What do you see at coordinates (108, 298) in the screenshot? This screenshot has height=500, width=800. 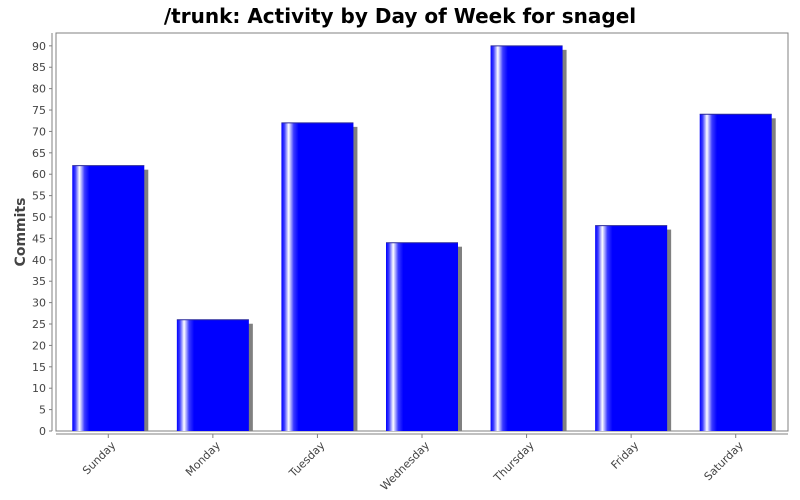 I see `bar-sunday` at bounding box center [108, 298].